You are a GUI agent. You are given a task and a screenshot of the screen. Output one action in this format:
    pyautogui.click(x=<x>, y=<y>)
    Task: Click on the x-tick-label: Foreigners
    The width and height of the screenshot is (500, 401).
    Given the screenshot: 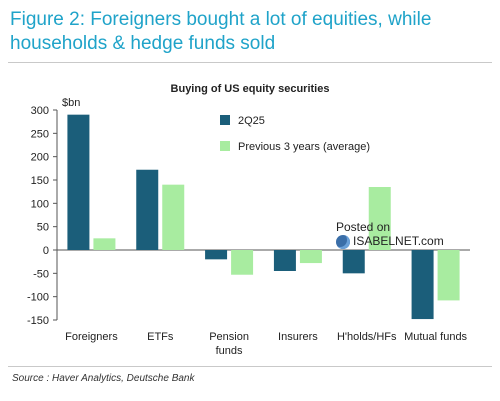 What is the action you would take?
    pyautogui.click(x=91, y=337)
    